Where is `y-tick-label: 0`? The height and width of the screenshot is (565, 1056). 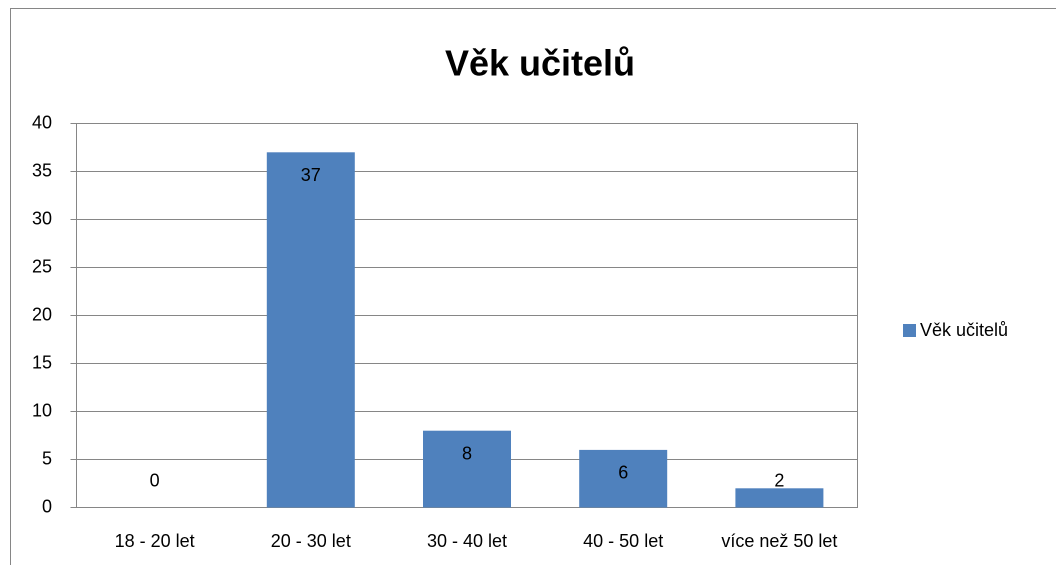
y-tick-label: 0 is located at coordinates (47, 506).